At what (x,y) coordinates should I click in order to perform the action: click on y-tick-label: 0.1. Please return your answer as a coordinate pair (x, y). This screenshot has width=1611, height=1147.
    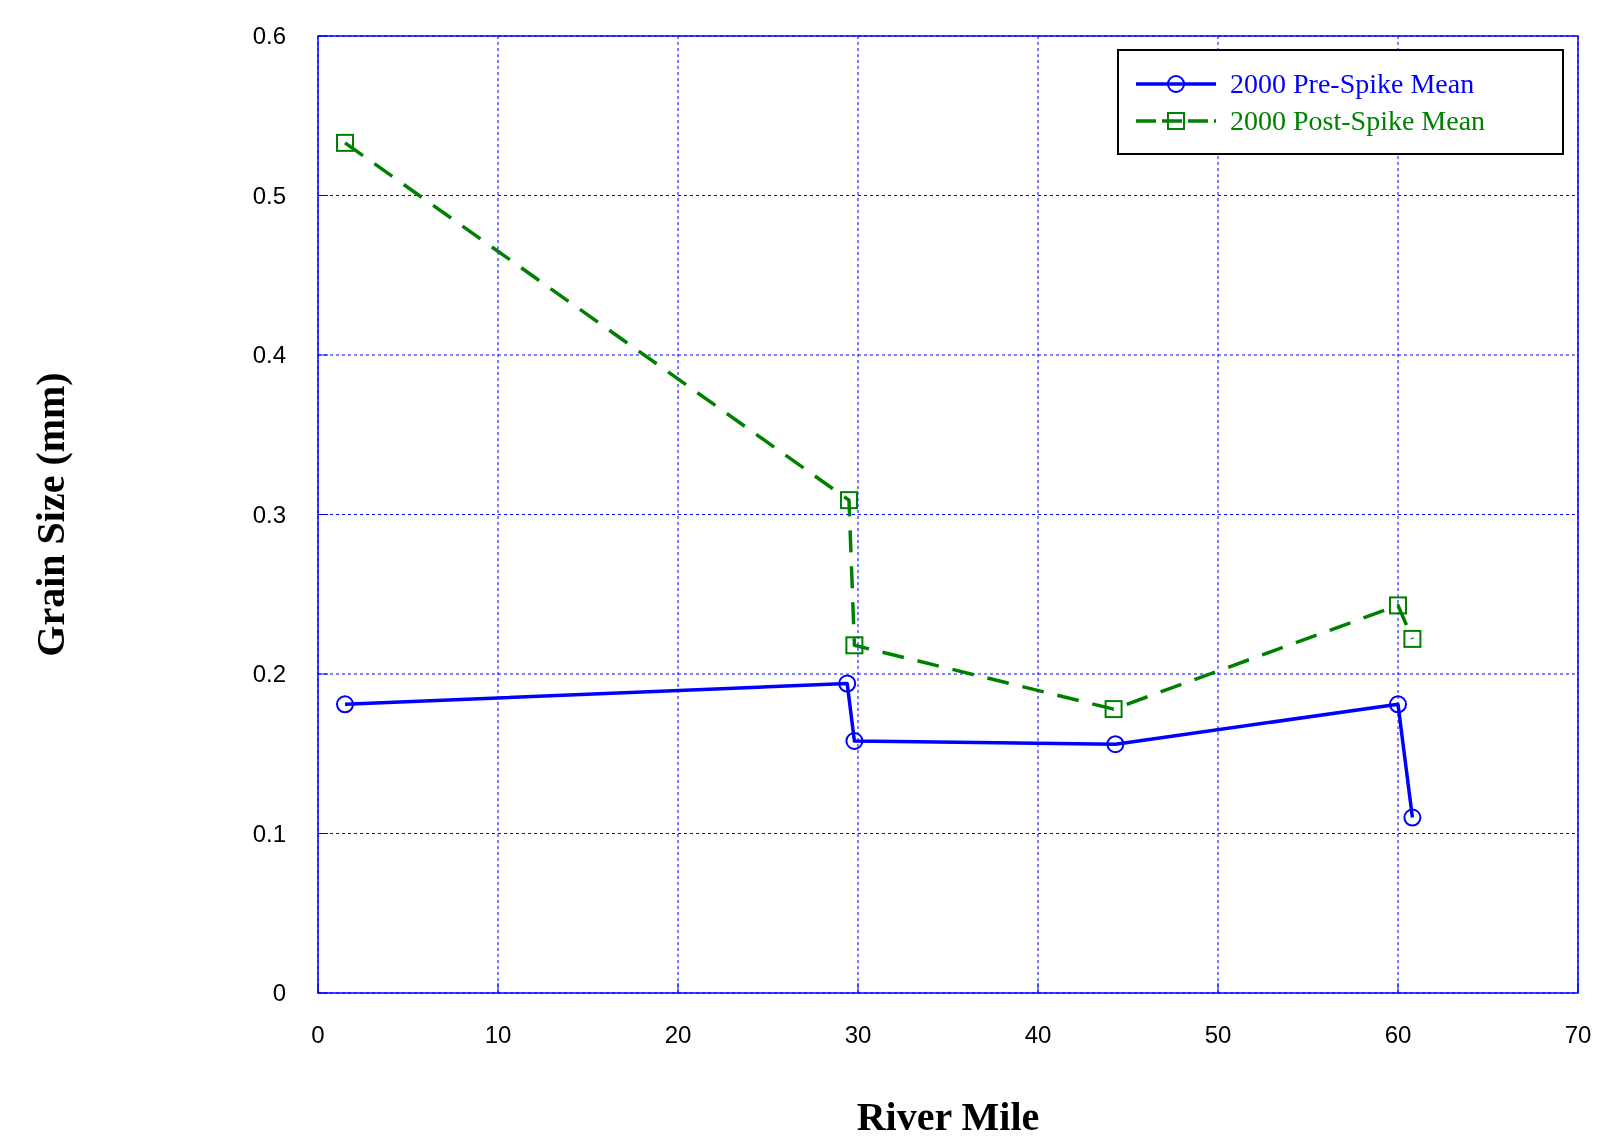
    Looking at the image, I should click on (269, 833).